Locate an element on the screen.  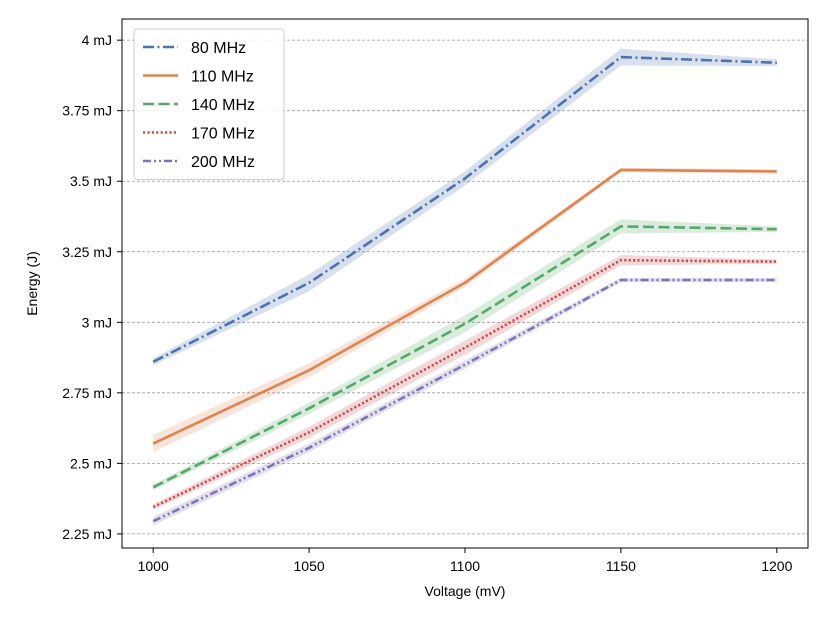
legend-entry-3: 170 MHz is located at coordinates (223, 134).